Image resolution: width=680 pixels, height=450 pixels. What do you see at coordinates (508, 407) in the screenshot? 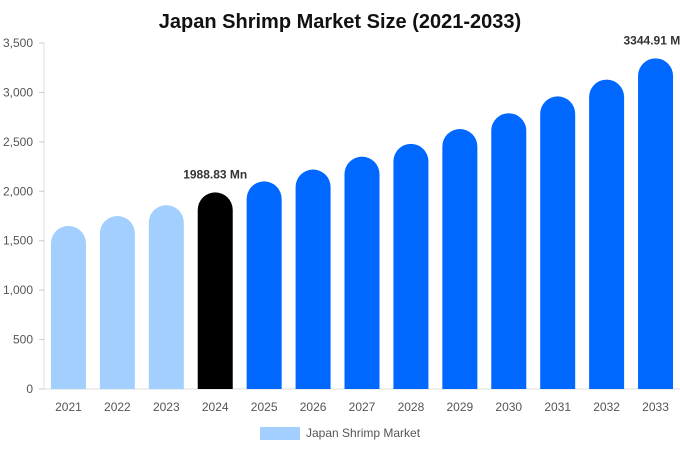
I see `x-tick-label-2030: 2030` at bounding box center [508, 407].